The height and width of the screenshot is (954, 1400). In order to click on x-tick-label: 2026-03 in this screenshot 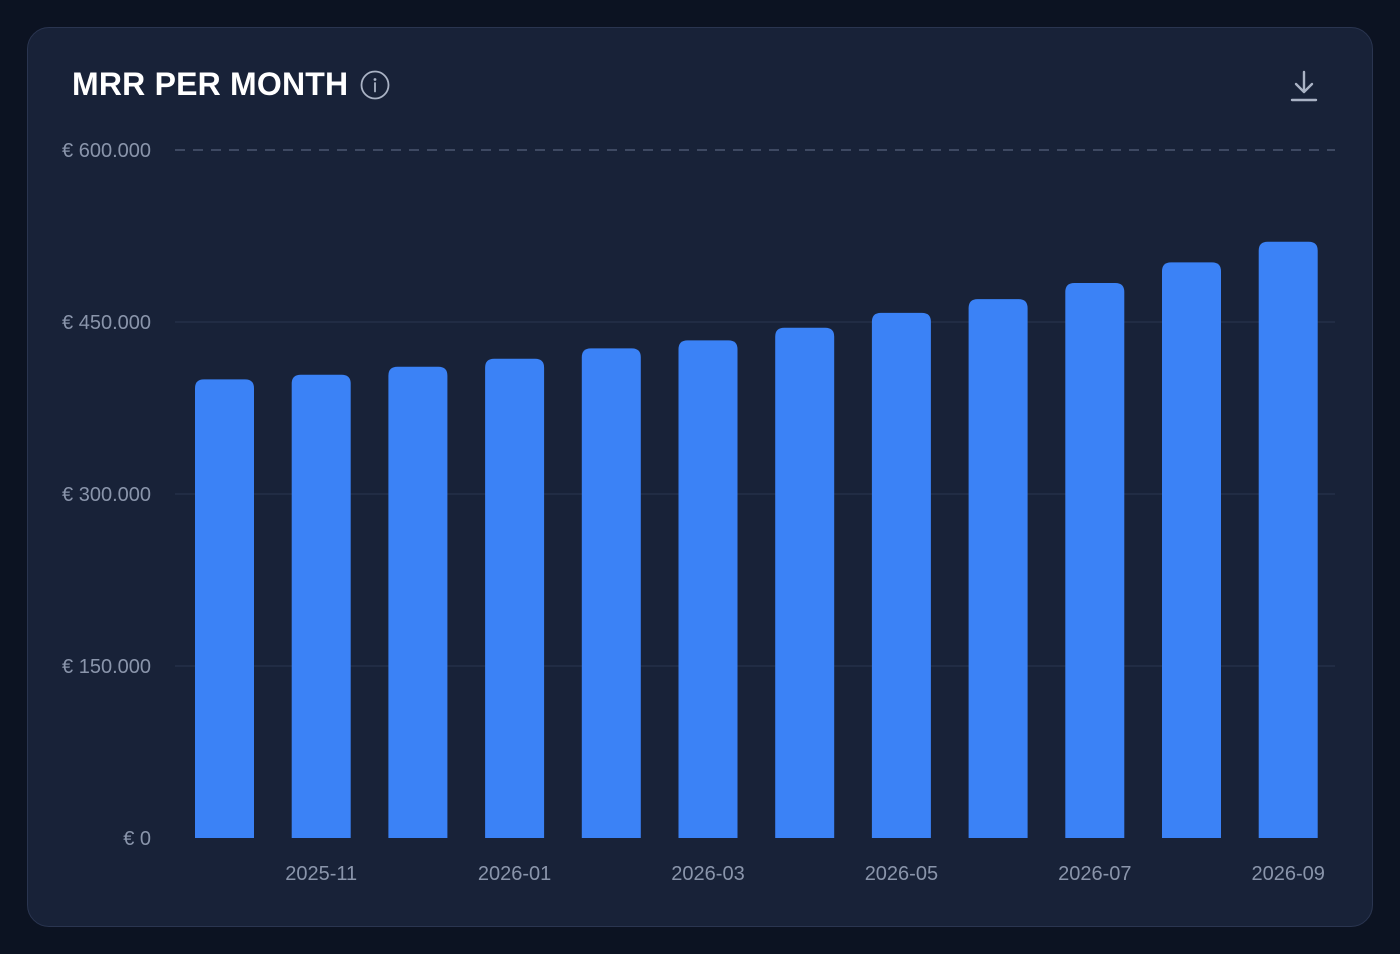, I will do `click(707, 874)`.